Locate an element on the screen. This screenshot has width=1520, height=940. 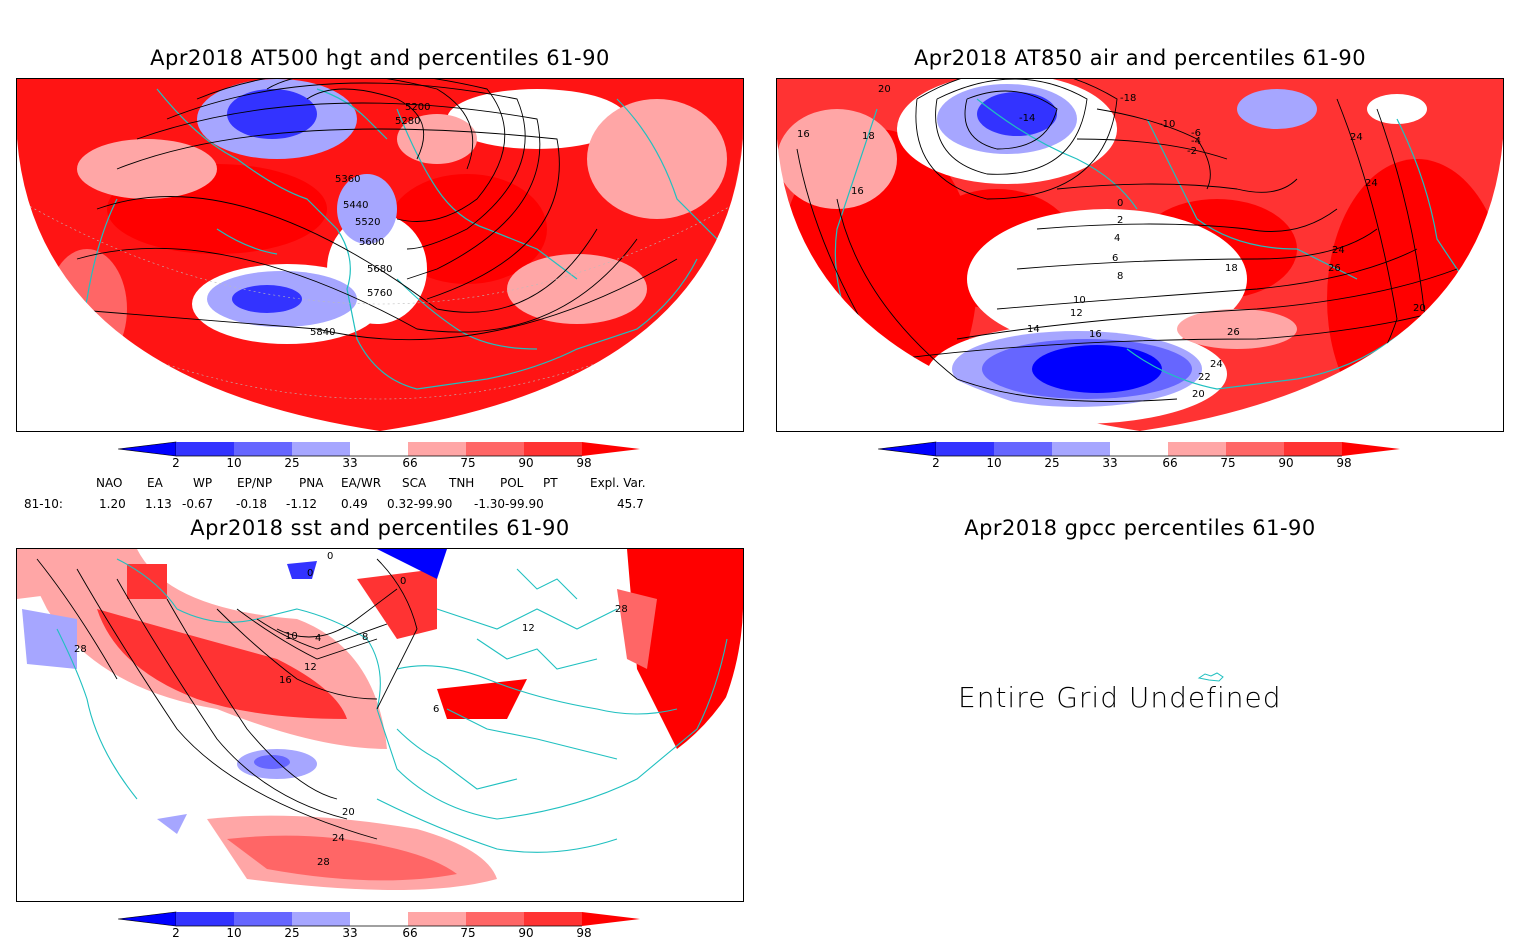
contour-label: 2 is located at coordinates (1120, 220).